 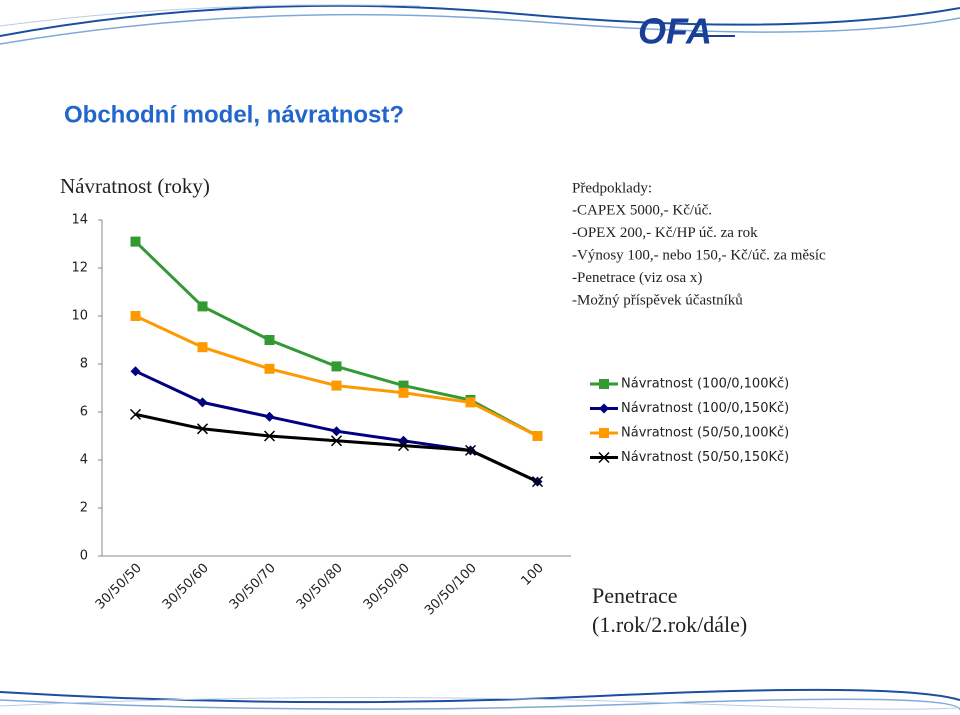 What do you see at coordinates (186, 587) in the screenshot?
I see `x-tick-label: 30/50/60` at bounding box center [186, 587].